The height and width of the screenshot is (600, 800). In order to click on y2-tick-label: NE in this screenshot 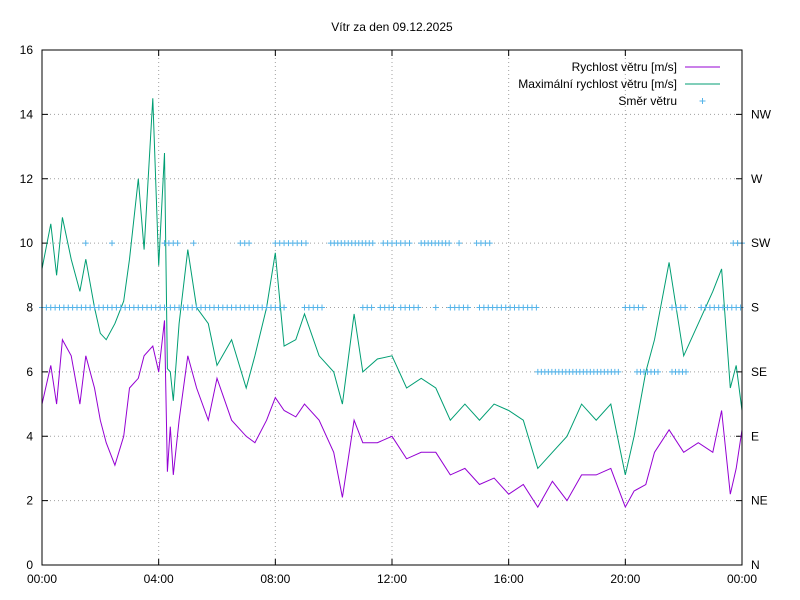, I will do `click(759, 501)`.